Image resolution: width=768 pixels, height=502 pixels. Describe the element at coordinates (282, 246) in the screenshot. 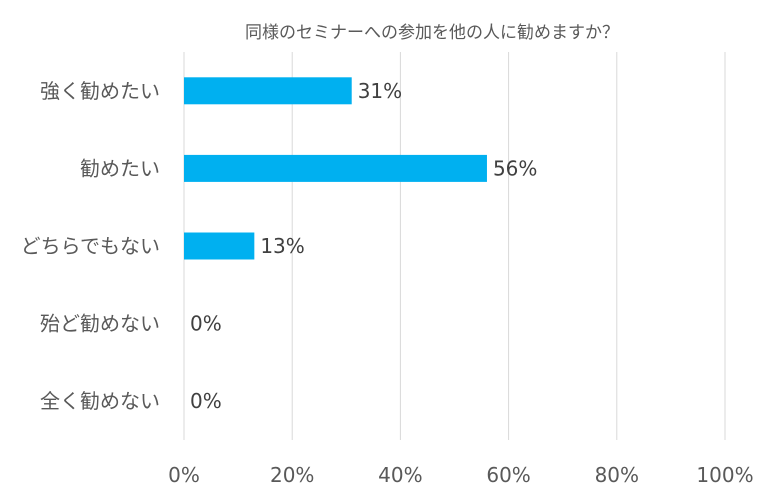

I see `data-label: 13%` at that location.